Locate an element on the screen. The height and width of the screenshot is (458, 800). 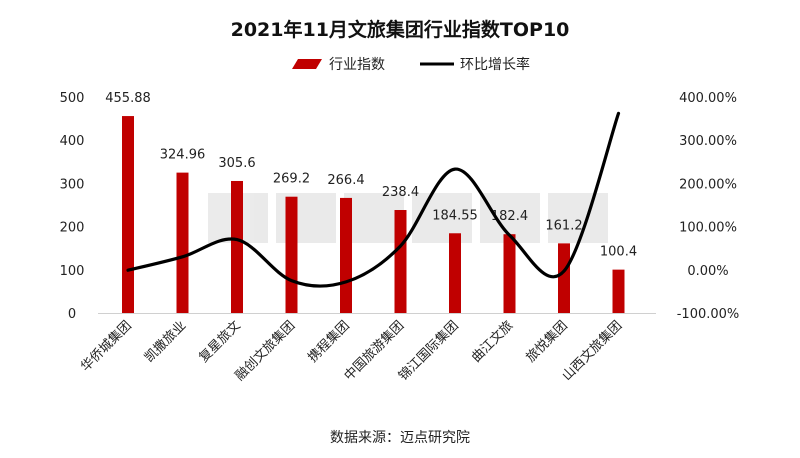
left-tick-label: 0 is located at coordinates (72, 314).